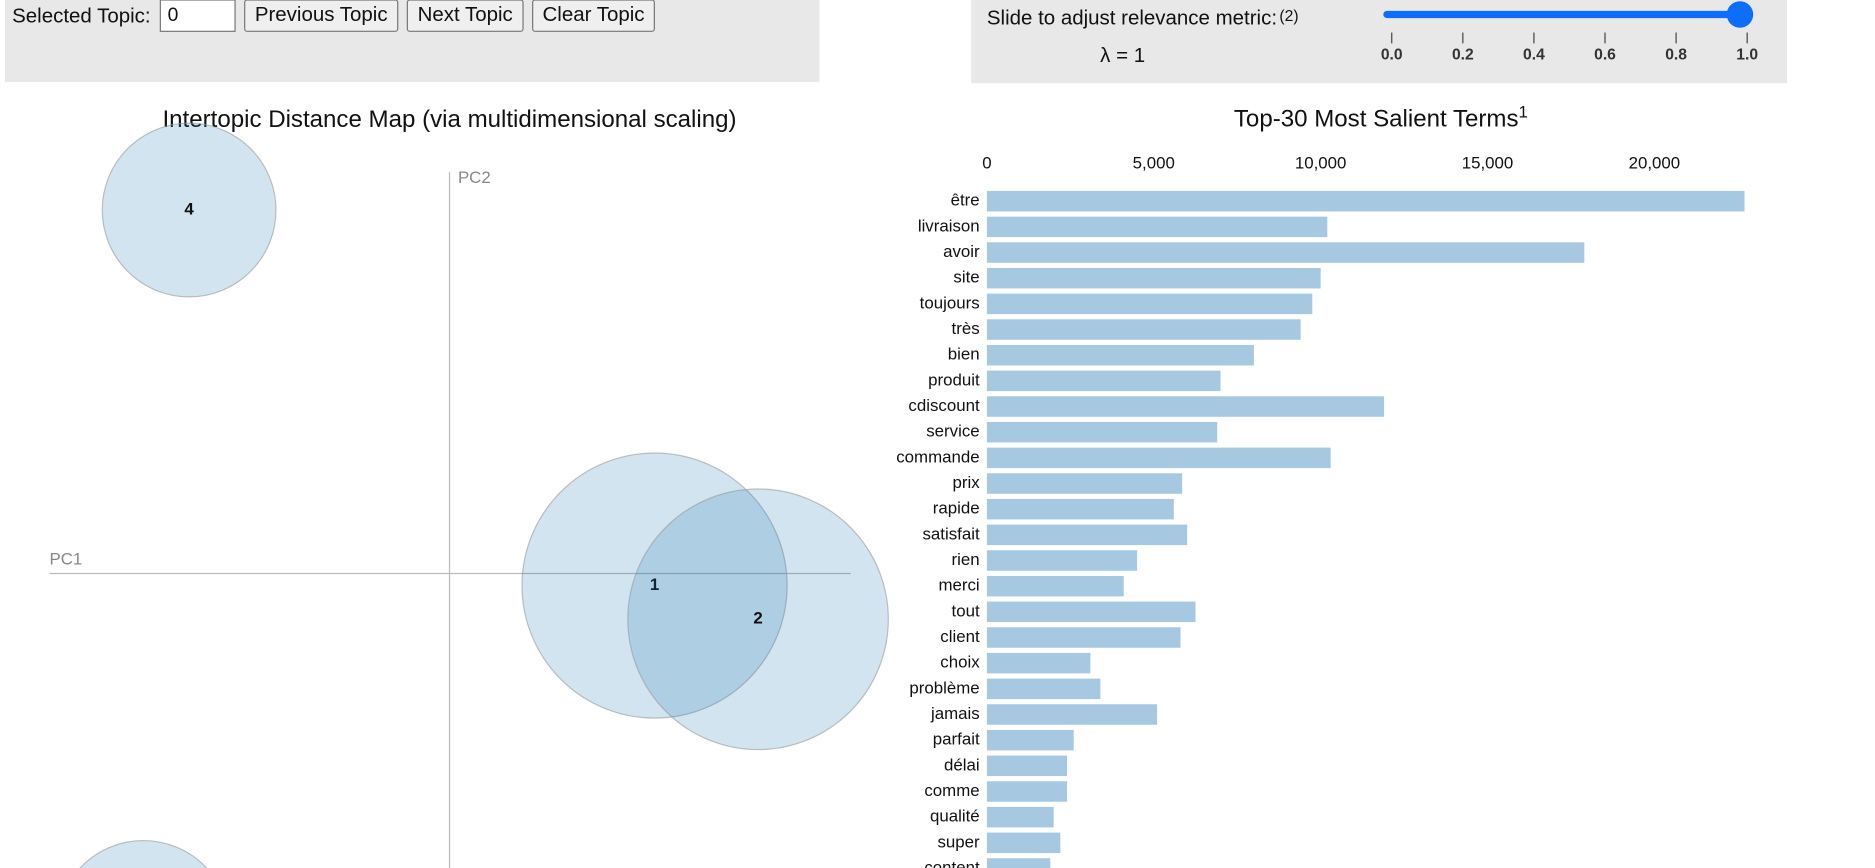 The height and width of the screenshot is (868, 1875). I want to click on pc1-label: PC1, so click(65, 559).